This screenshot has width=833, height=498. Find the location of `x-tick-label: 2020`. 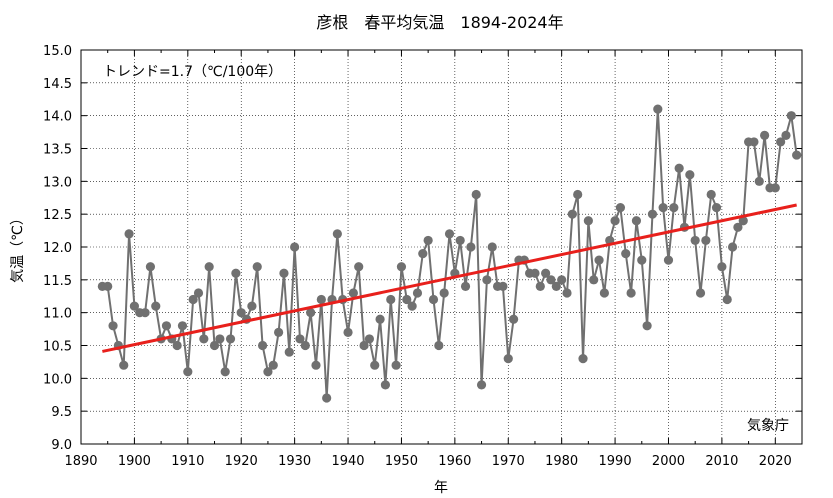

x-tick-label: 2020 is located at coordinates (775, 461).